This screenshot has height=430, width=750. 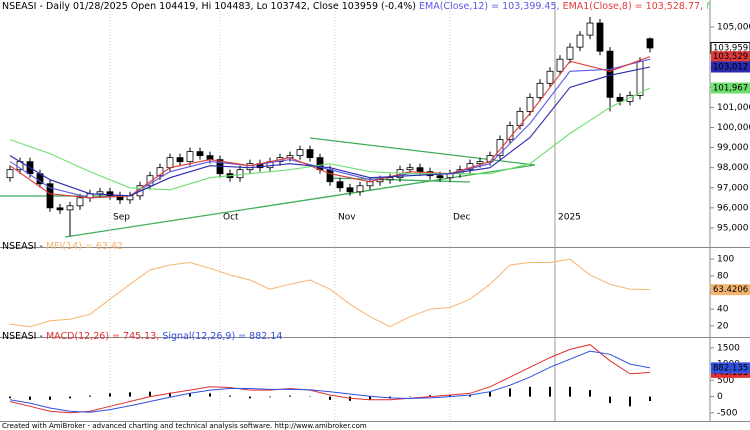 I want to click on last-value-label: 101,967, so click(x=730, y=88).